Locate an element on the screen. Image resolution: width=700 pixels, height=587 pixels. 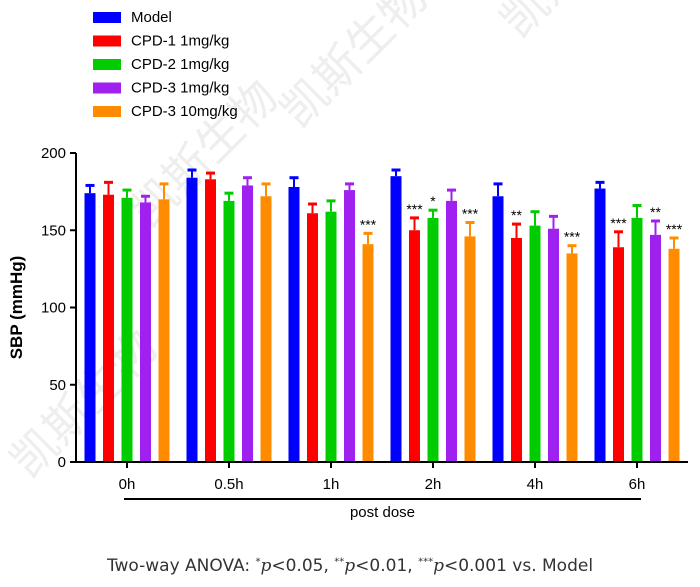
y-tick-label-50: 50 is located at coordinates (57, 385).